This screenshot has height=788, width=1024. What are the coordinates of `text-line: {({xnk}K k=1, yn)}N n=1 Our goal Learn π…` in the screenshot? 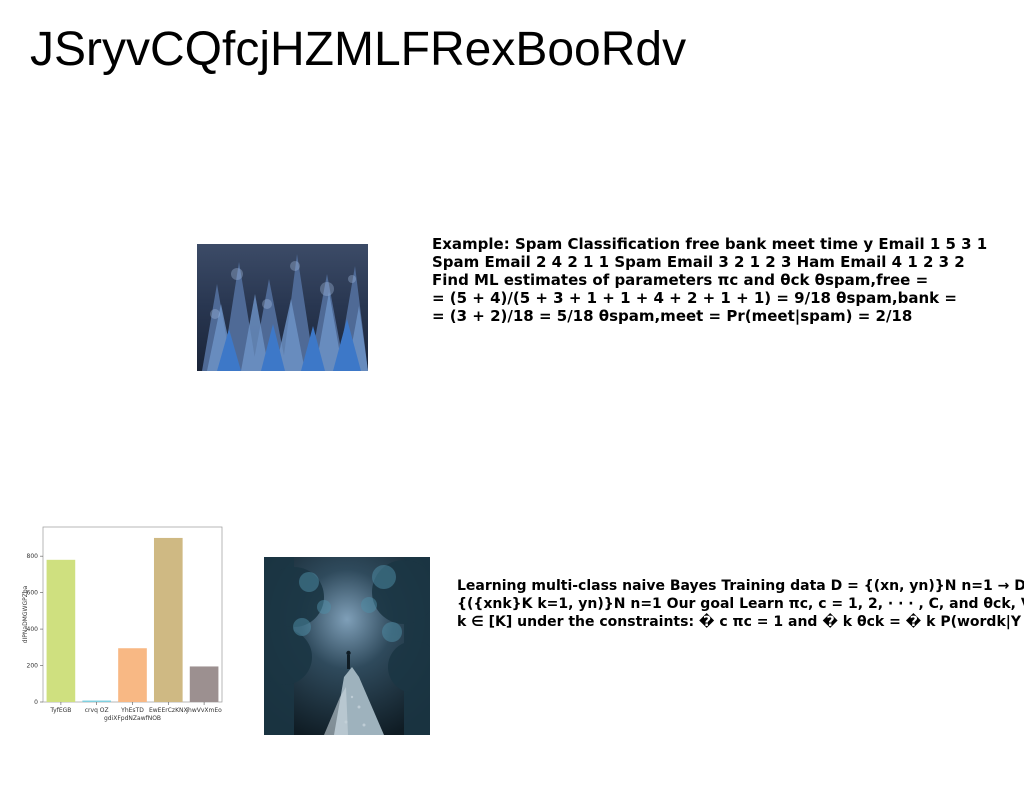 It's located at (740, 604).